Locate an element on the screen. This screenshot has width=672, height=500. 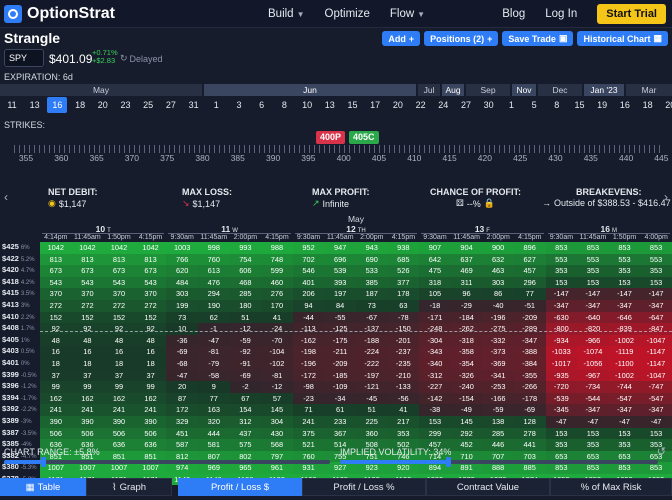
pl-cell: 57 is located at coordinates (277, 398).